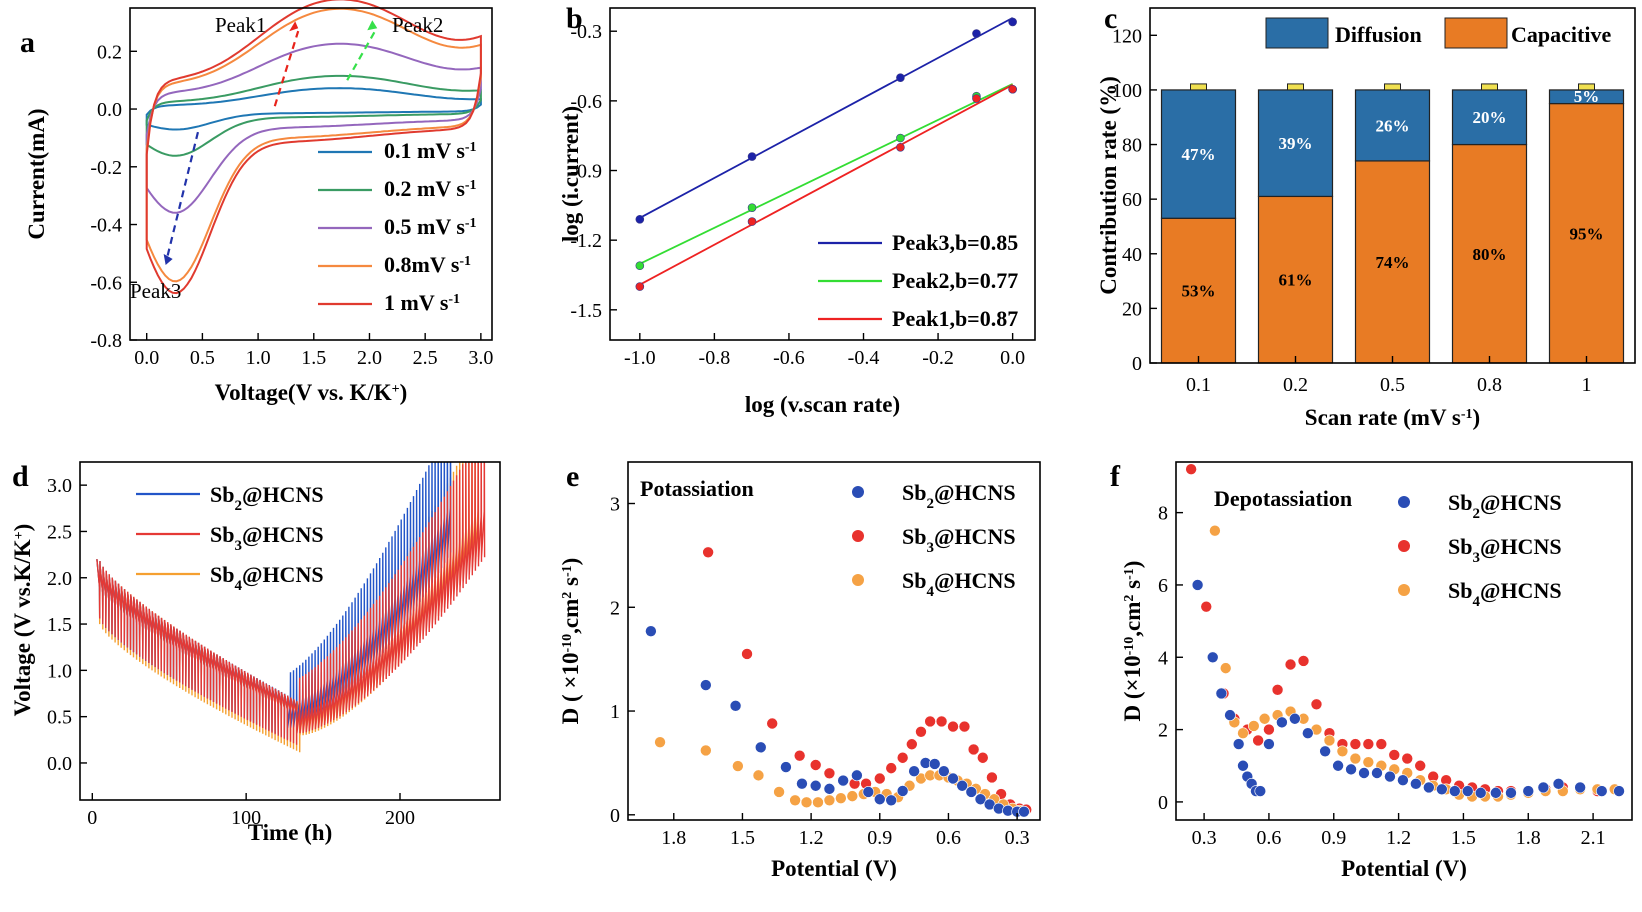  What do you see at coordinates (959, 584) in the screenshot?
I see `legend-entry: Sb4@HCNS` at bounding box center [959, 584].